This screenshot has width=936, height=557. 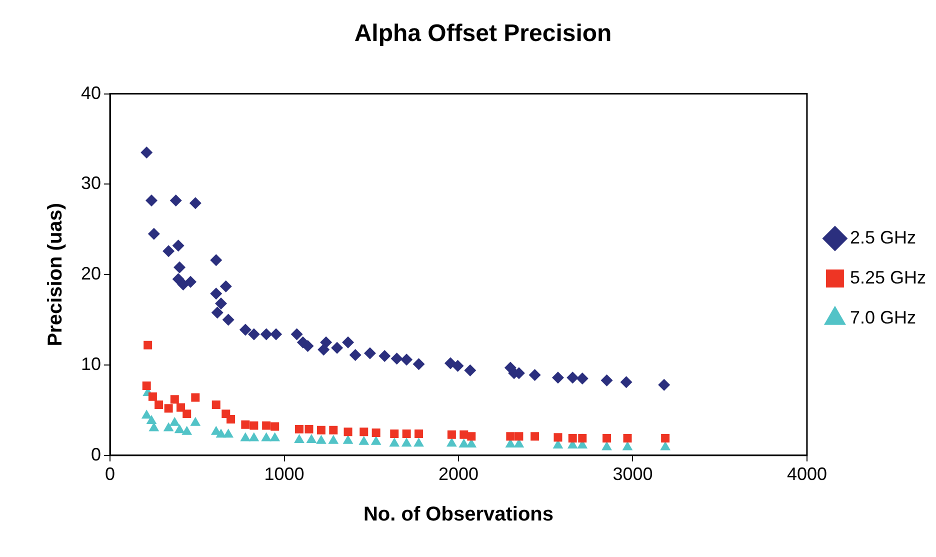 I want to click on y-axis-title: Precision (uas), so click(x=55, y=274).